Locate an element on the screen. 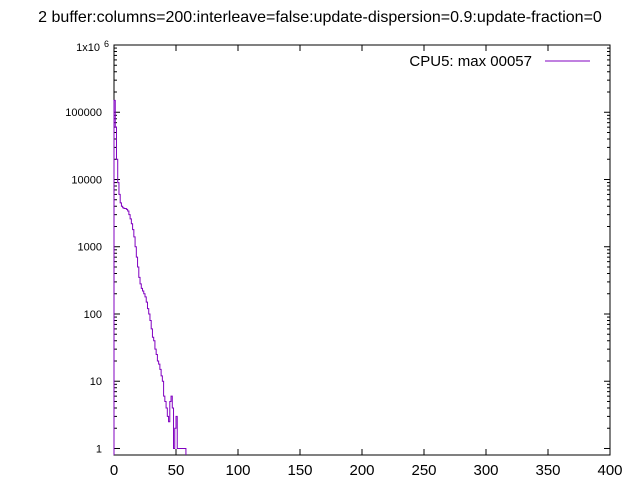 Image resolution: width=640 pixels, height=480 pixels. series-layer is located at coordinates (150, 277).